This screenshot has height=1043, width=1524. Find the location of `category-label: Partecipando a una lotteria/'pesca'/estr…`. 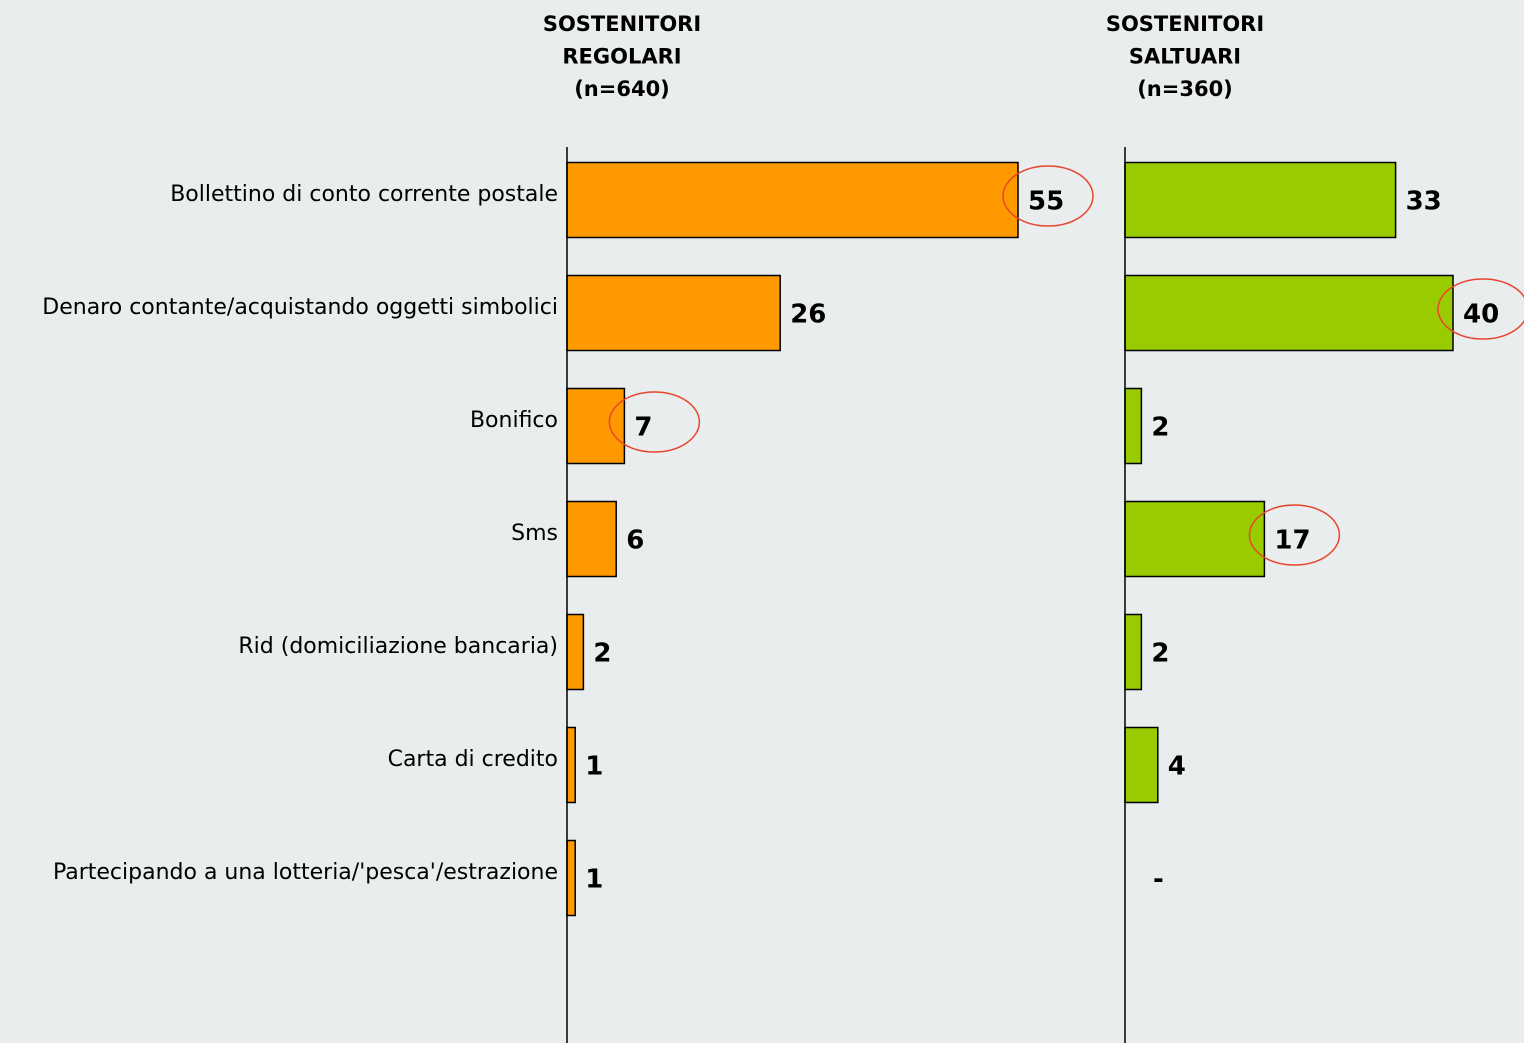

category-label: Partecipando a una lotteria/'pesca'/estr… is located at coordinates (305, 872).